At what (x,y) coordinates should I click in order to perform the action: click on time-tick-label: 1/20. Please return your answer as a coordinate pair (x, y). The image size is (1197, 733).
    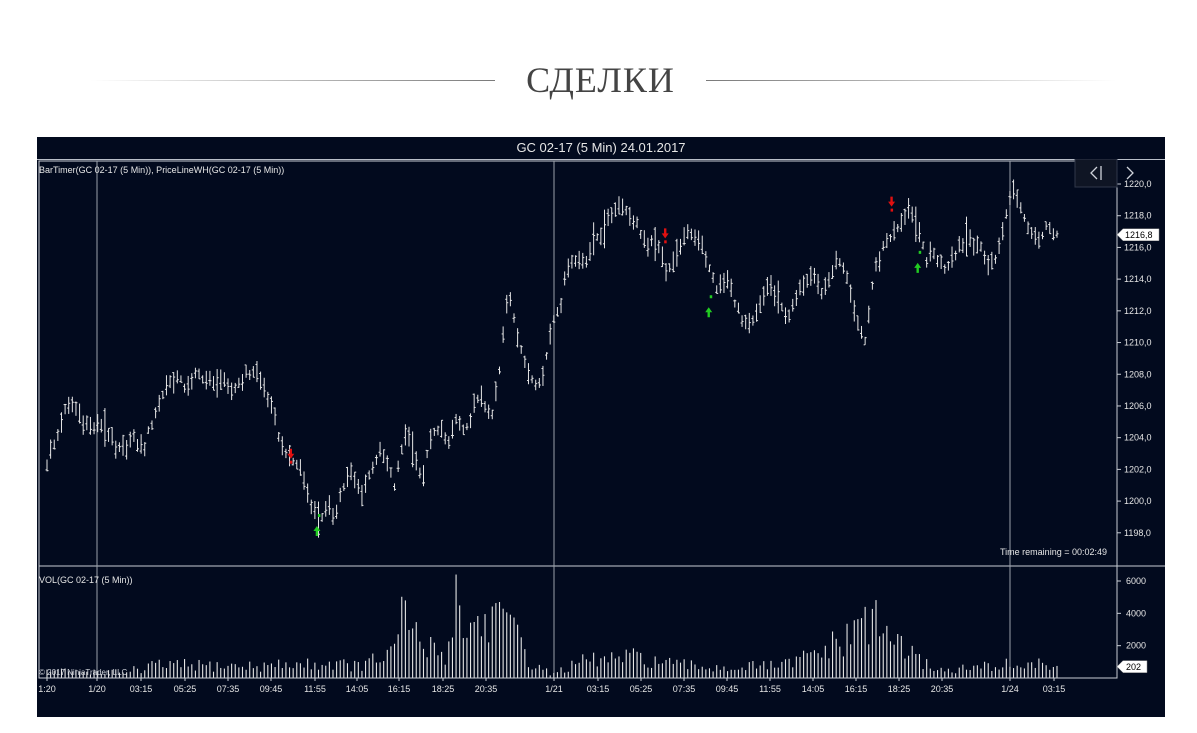
    Looking at the image, I should click on (97, 689).